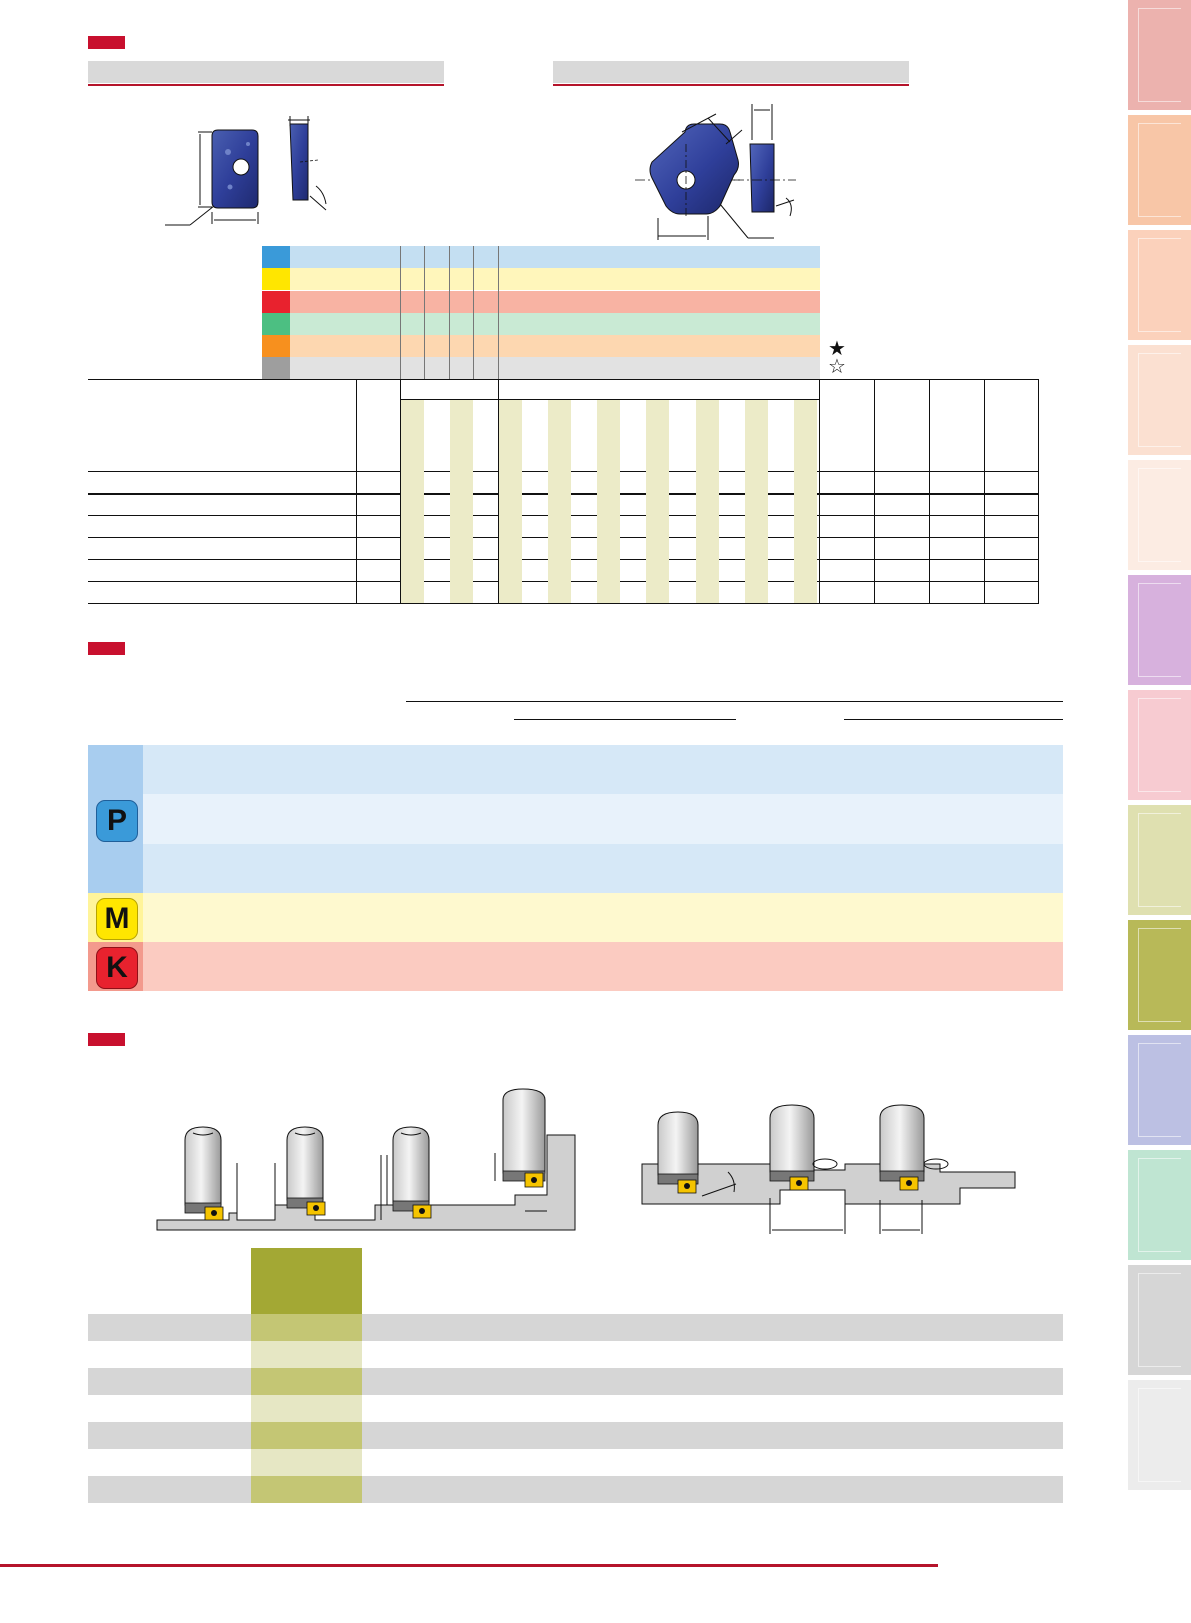  I want to click on section-marker-operations, so click(106, 1039).